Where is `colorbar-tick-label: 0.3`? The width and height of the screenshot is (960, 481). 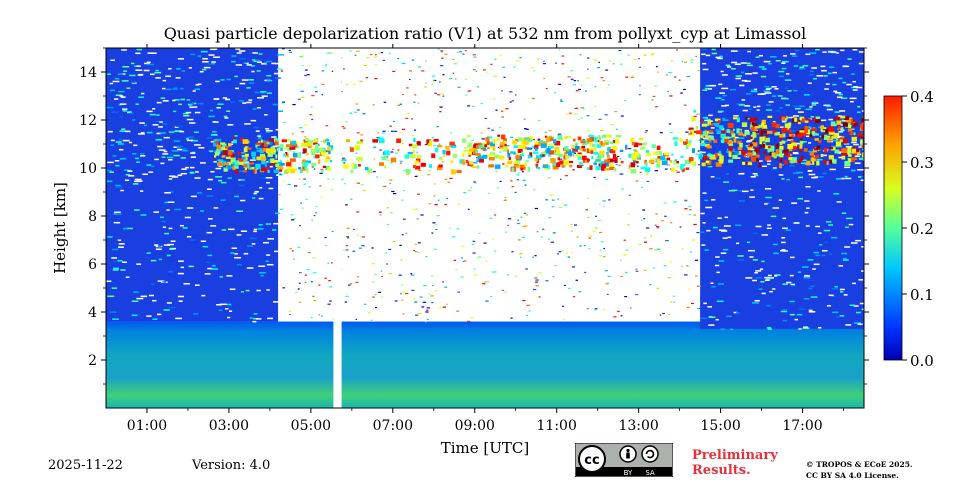 colorbar-tick-label: 0.3 is located at coordinates (922, 163).